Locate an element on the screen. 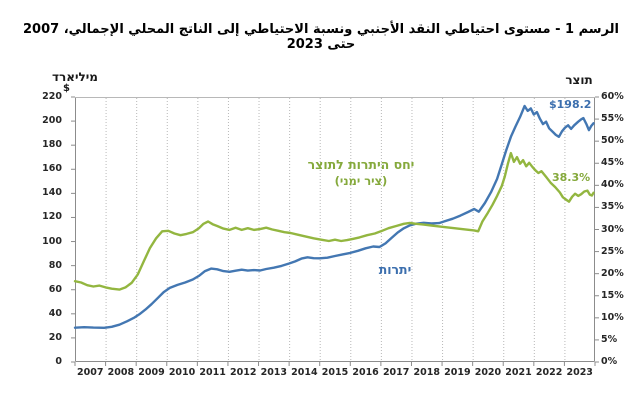 This screenshot has width=642, height=410. right-tick-label: 50% is located at coordinates (612, 141).